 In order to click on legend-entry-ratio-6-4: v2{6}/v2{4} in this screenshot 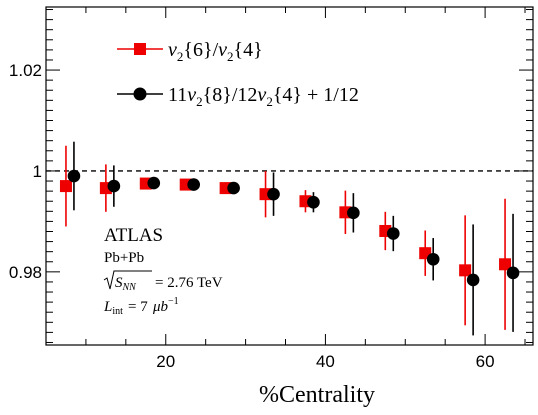, I will do `click(190, 51)`.